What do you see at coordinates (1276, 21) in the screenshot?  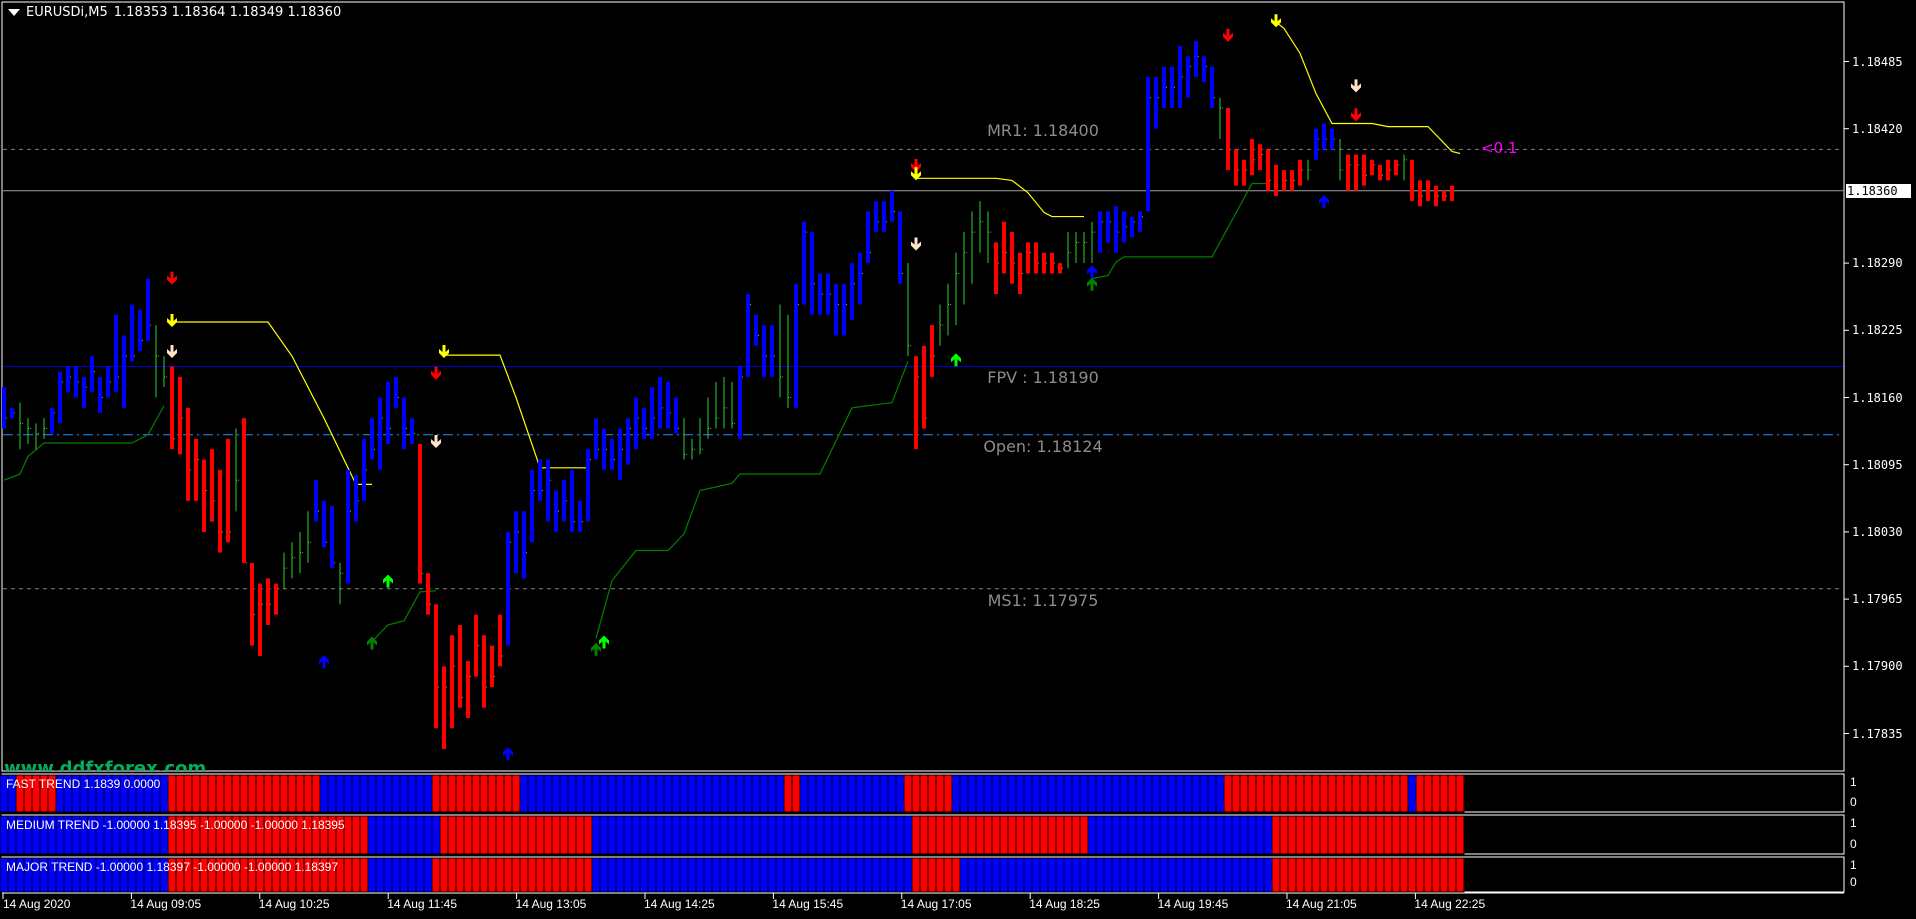 I see `arrow-down-icon` at bounding box center [1276, 21].